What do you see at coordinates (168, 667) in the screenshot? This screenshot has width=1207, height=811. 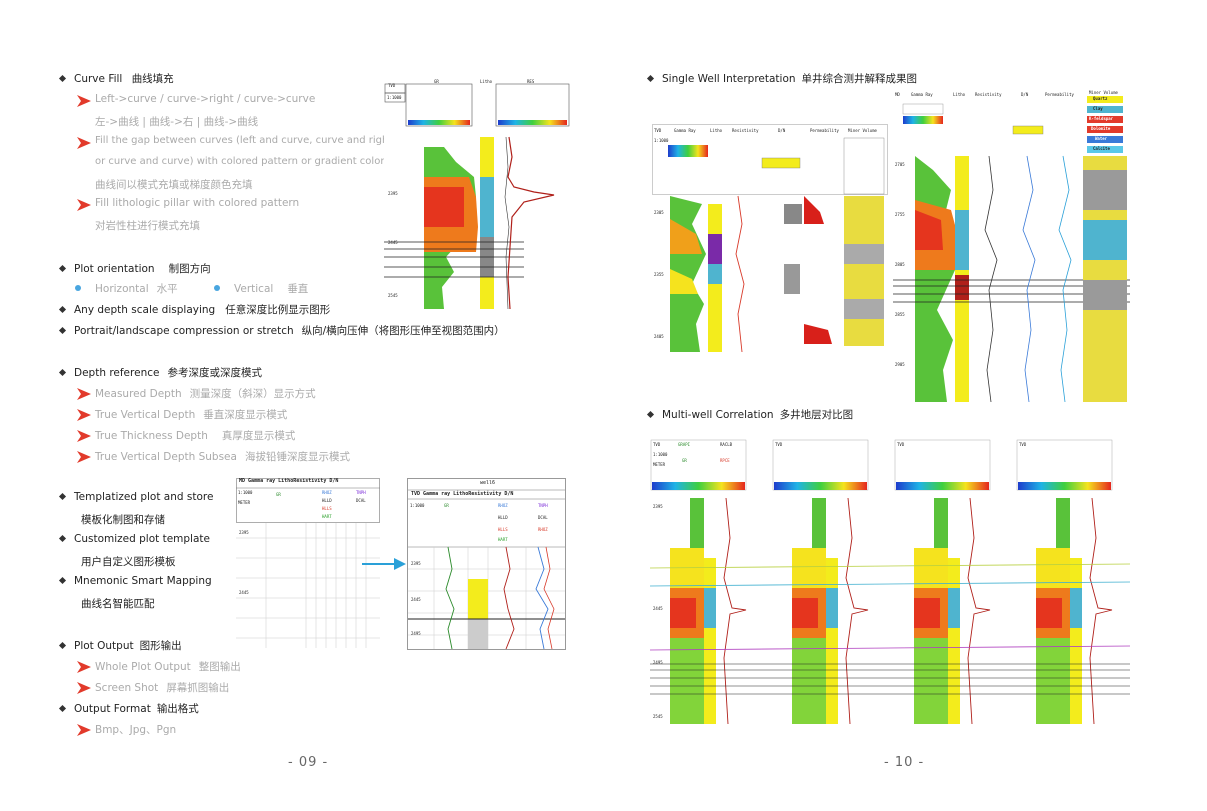 I see `plot-output-item: Whole Plot Output 整图输出` at bounding box center [168, 667].